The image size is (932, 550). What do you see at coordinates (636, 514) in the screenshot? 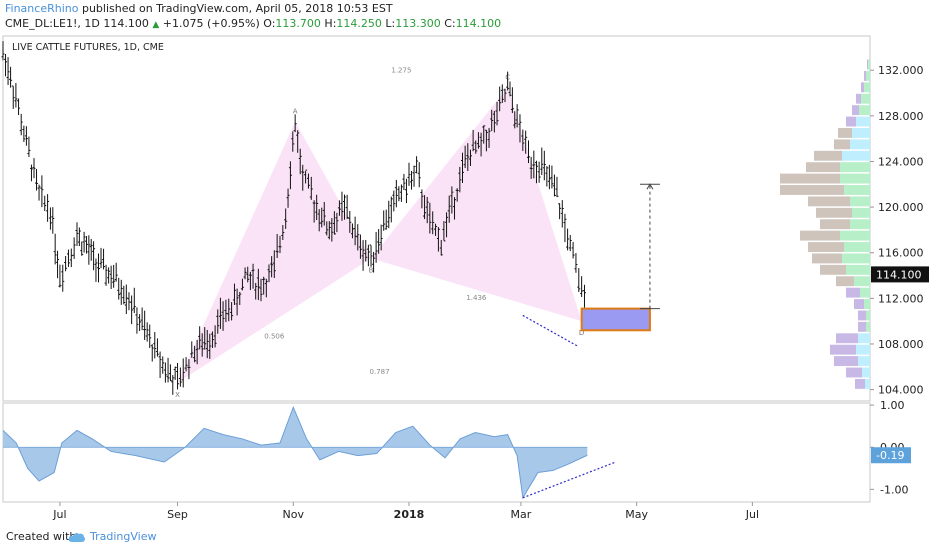
I see `time-tick-label: May` at bounding box center [636, 514].